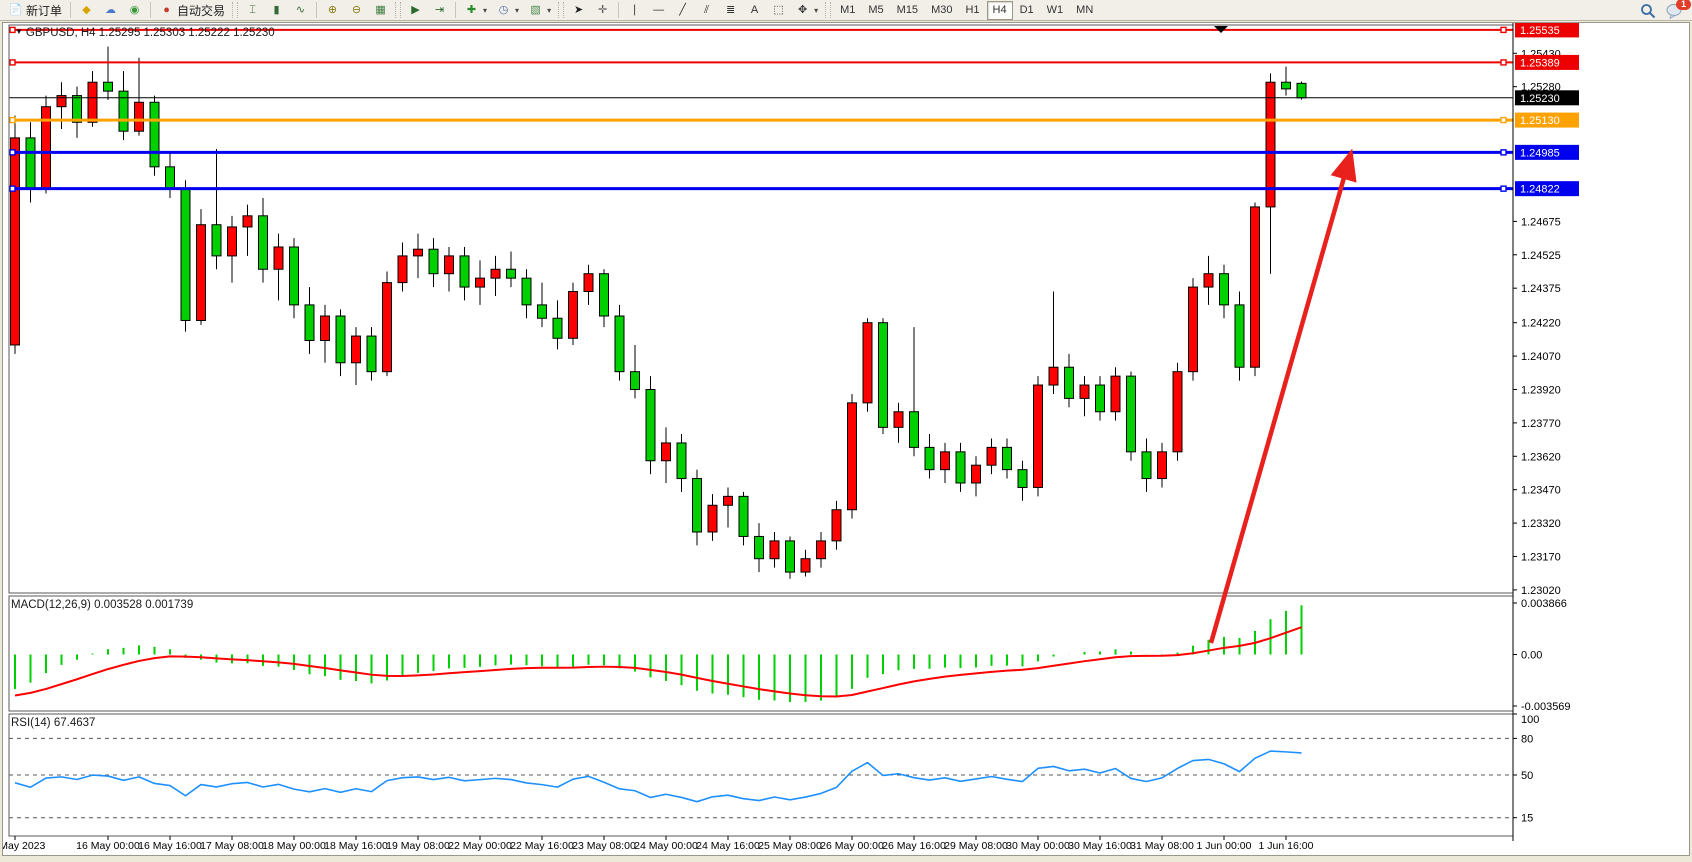  Describe the element at coordinates (778, 10) in the screenshot. I see `text-label-button: ⬚` at that location.